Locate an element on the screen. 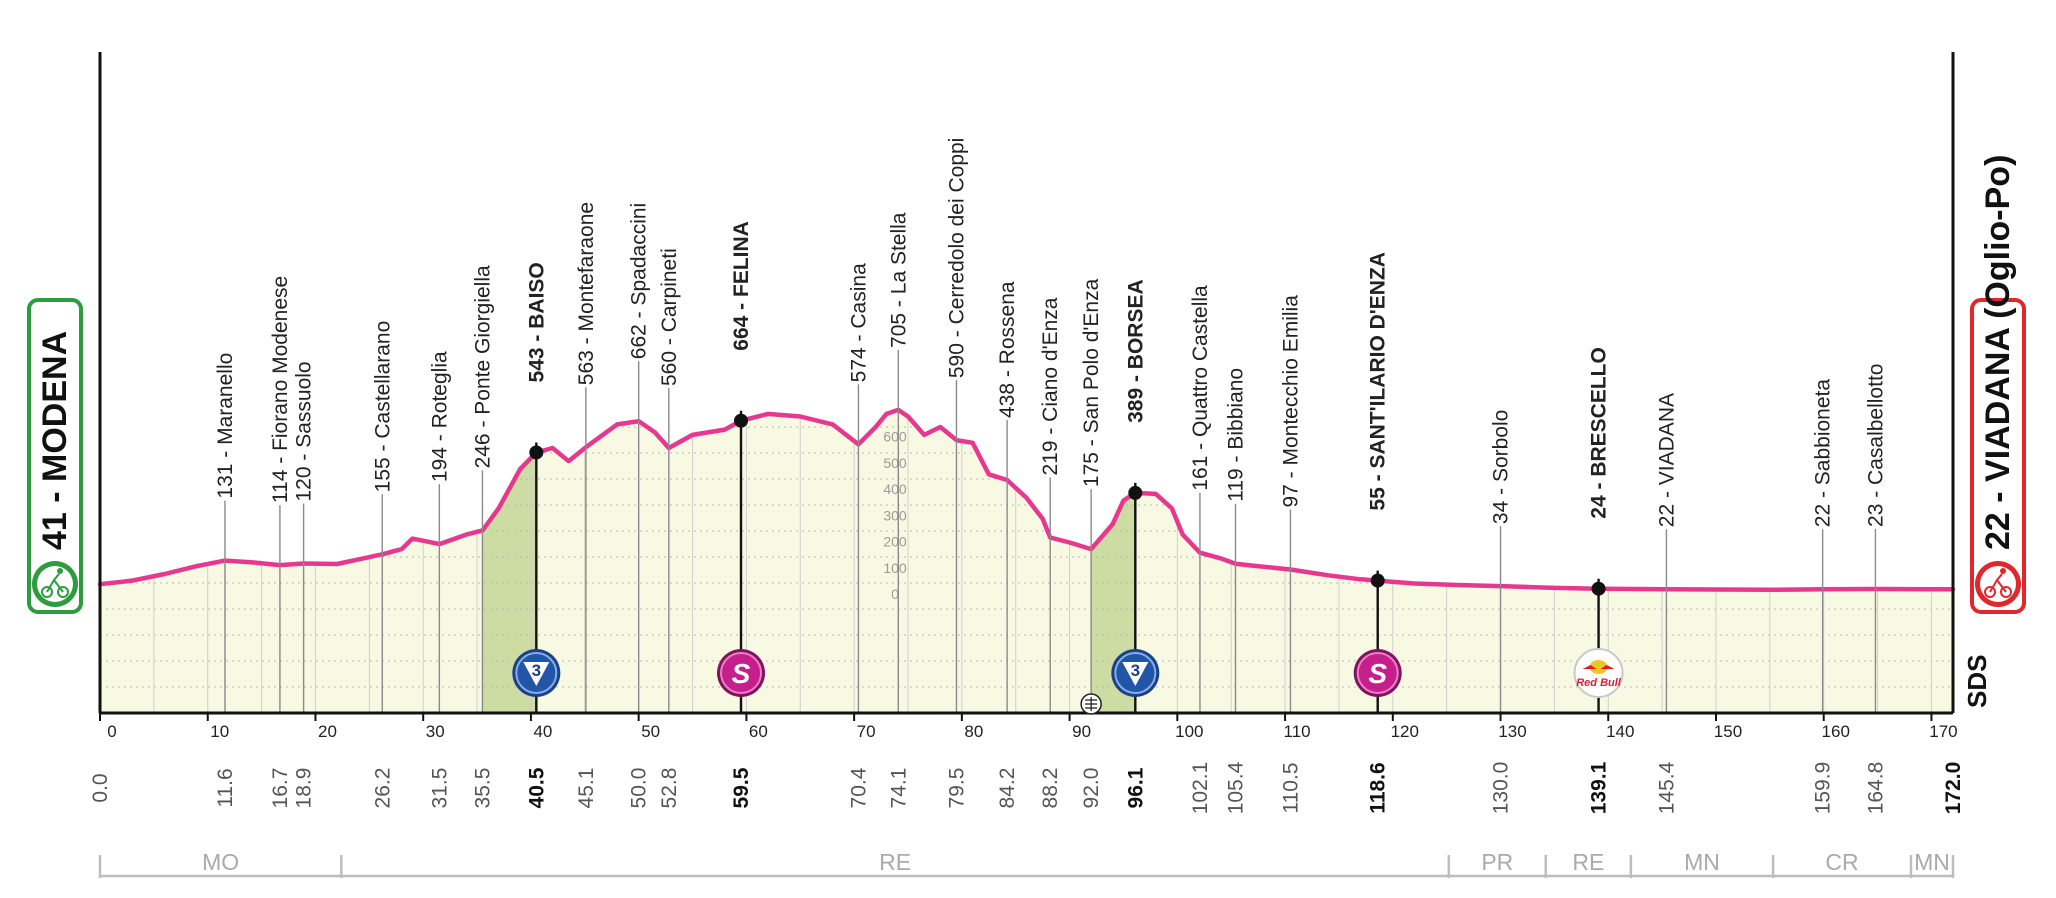 The height and width of the screenshot is (898, 2056). marker-layer: 3 S 3 S Red Bull is located at coordinates (1068, 681).